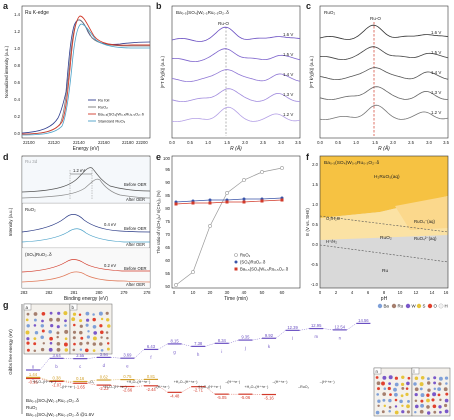 Image resolution: width=454 pixels, height=420 pixels. Describe the element at coordinates (320, 142) in the screenshot. I see `panel-c-xtick: 0.0` at that location.